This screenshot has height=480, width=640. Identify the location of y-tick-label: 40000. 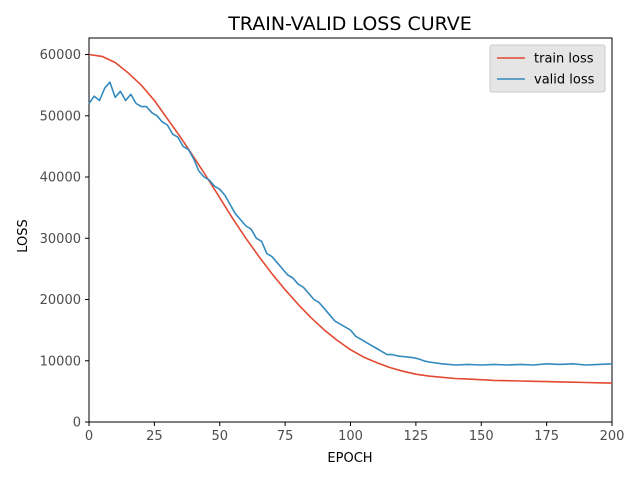
(60, 178).